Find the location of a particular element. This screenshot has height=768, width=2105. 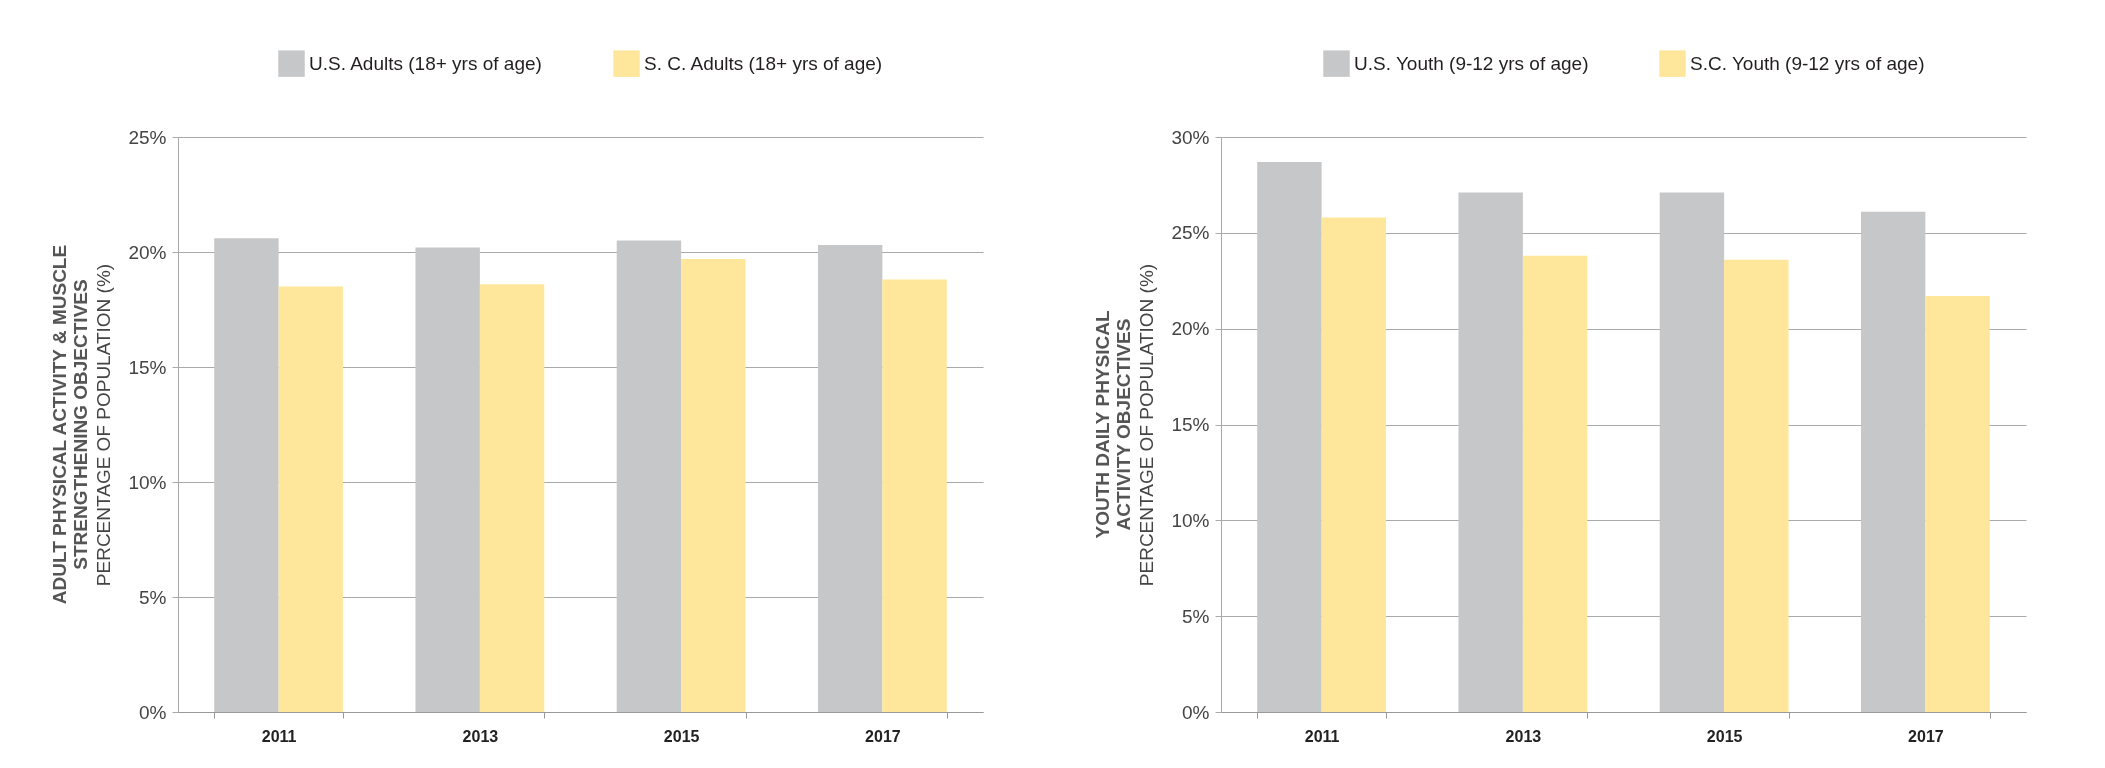

text: YOUTH DAILY PHYSICAL ACTIVITY OBJECTIVES is located at coordinates (1112, 424).